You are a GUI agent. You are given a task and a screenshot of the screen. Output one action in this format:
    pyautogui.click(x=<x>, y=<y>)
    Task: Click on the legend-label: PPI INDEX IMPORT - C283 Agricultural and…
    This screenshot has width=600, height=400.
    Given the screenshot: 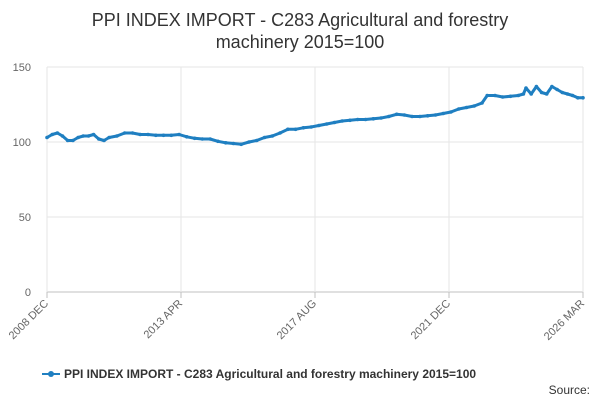 What is the action you would take?
    pyautogui.click(x=270, y=374)
    